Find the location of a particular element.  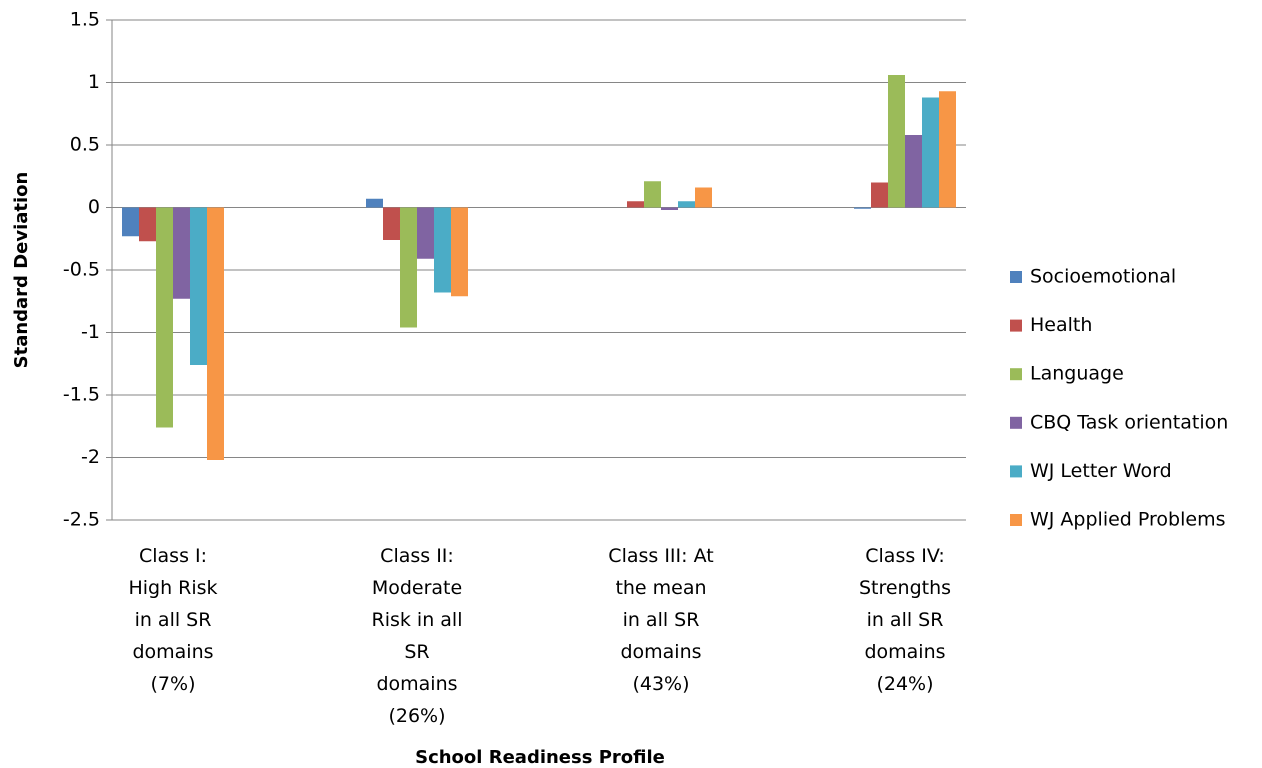

y-tick-label: -2.5 is located at coordinates (81, 520).